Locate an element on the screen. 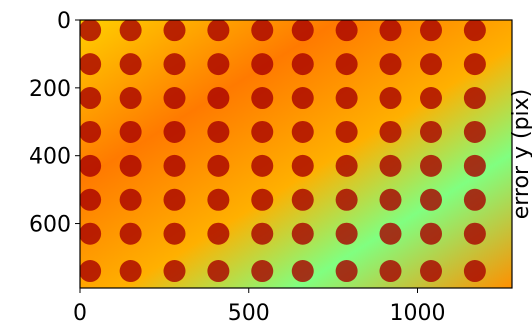 The height and width of the screenshot is (331, 532). y-tick-label: 200 is located at coordinates (50, 89).